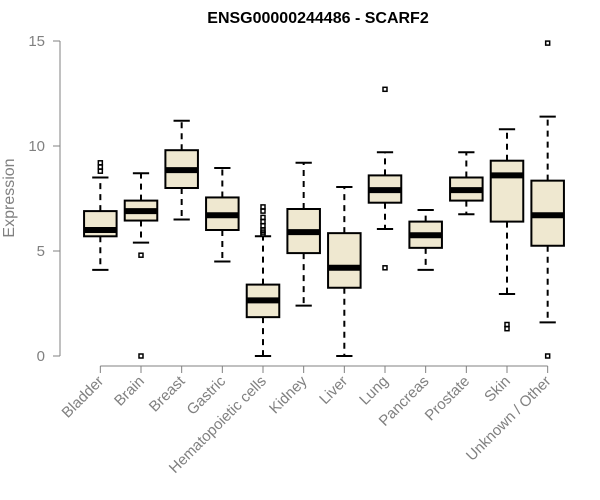 This screenshot has width=600, height=500. Describe the element at coordinates (36, 146) in the screenshot. I see `y-tick-label: 10` at that location.